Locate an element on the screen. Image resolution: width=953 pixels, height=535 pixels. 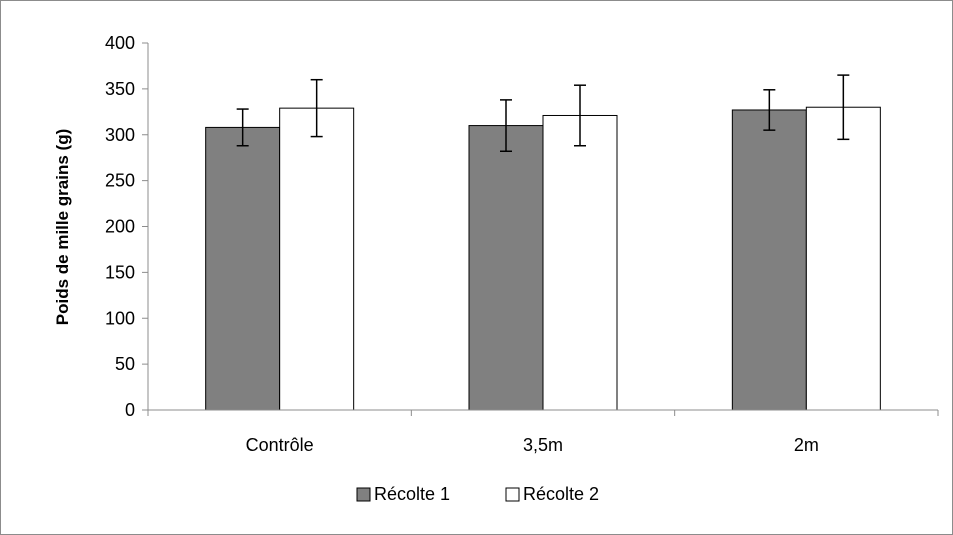
legend: Récolte 1 Récolte 2 is located at coordinates (477, 494).